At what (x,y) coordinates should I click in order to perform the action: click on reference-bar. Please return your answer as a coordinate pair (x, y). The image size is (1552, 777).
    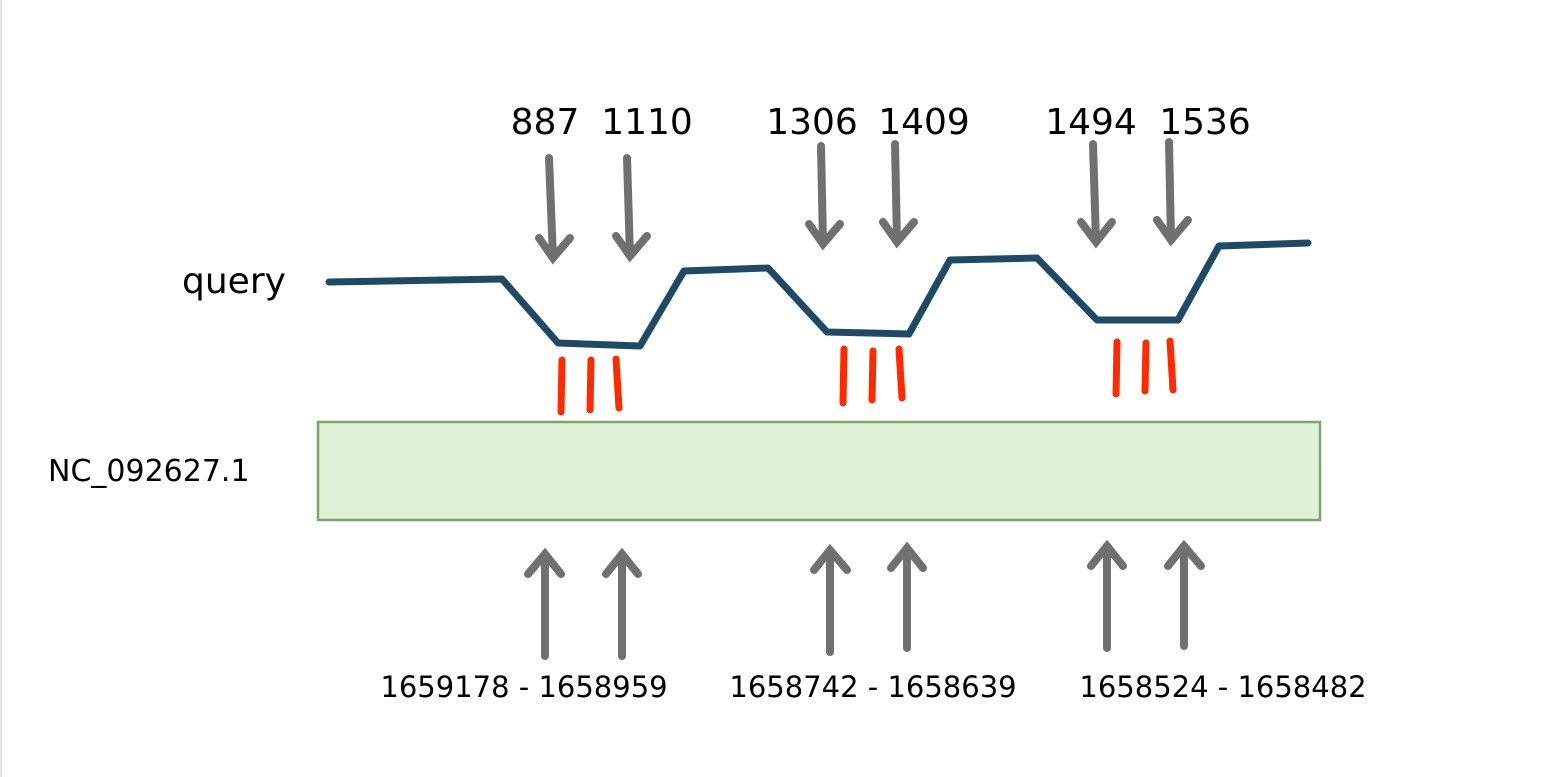
    Looking at the image, I should click on (819, 471).